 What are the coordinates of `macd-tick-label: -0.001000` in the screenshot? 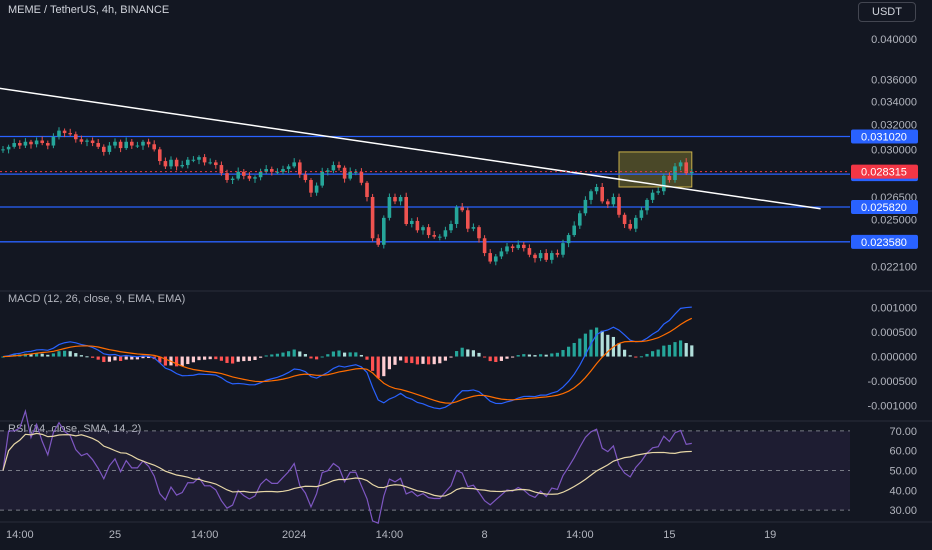 It's located at (892, 407).